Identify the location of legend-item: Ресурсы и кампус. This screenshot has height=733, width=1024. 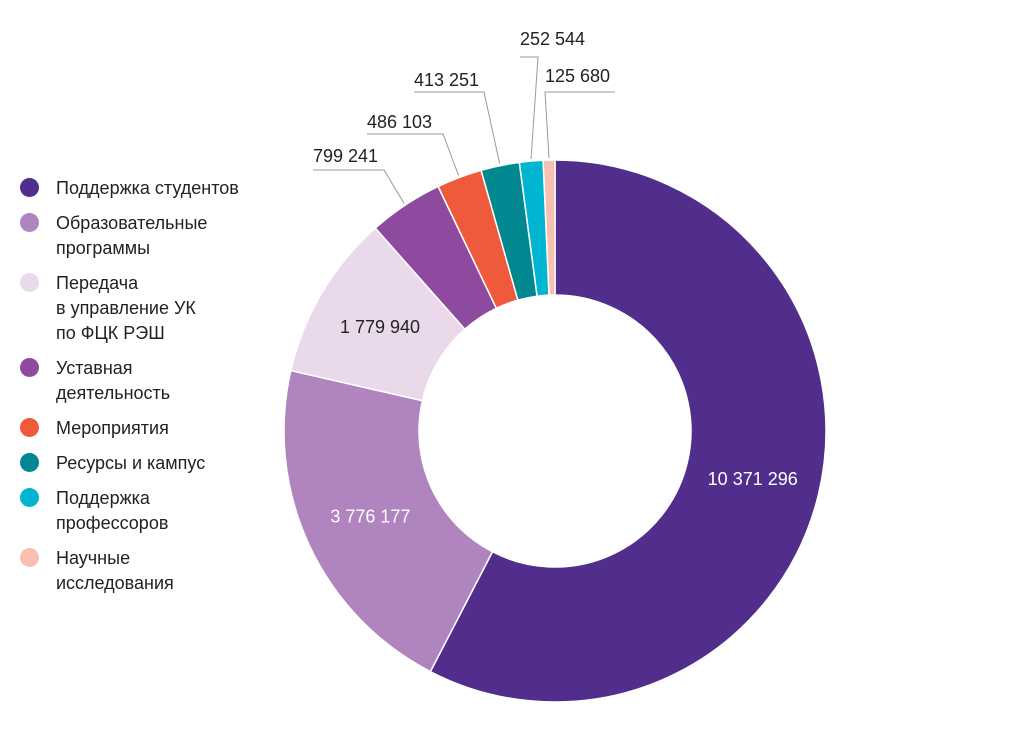
(150, 463).